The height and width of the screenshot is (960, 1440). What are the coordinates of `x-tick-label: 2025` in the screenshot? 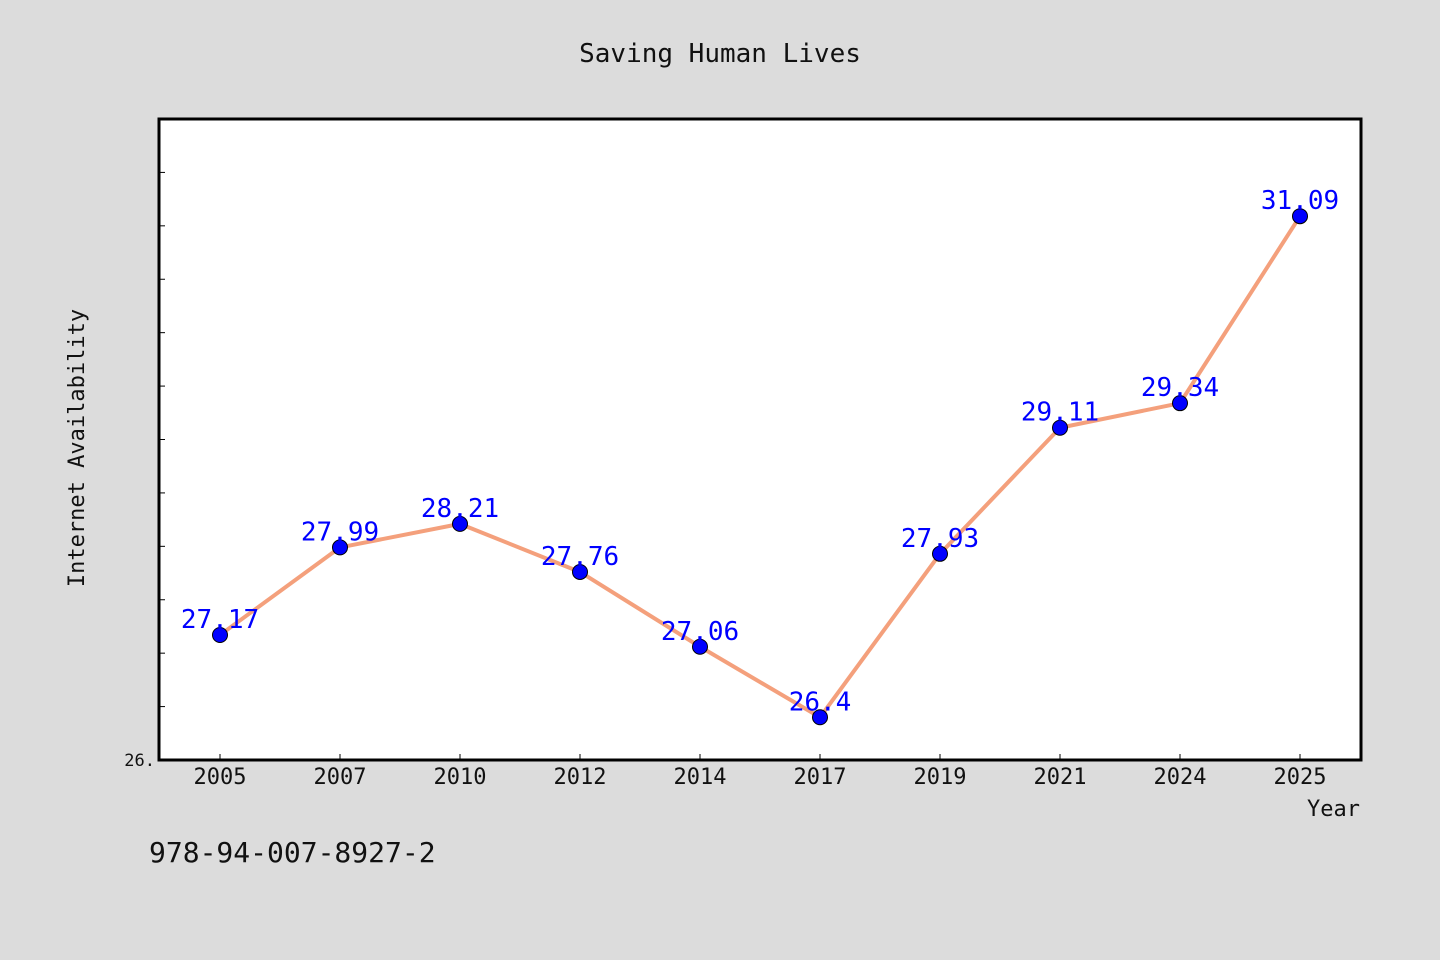 It's located at (1300, 777).